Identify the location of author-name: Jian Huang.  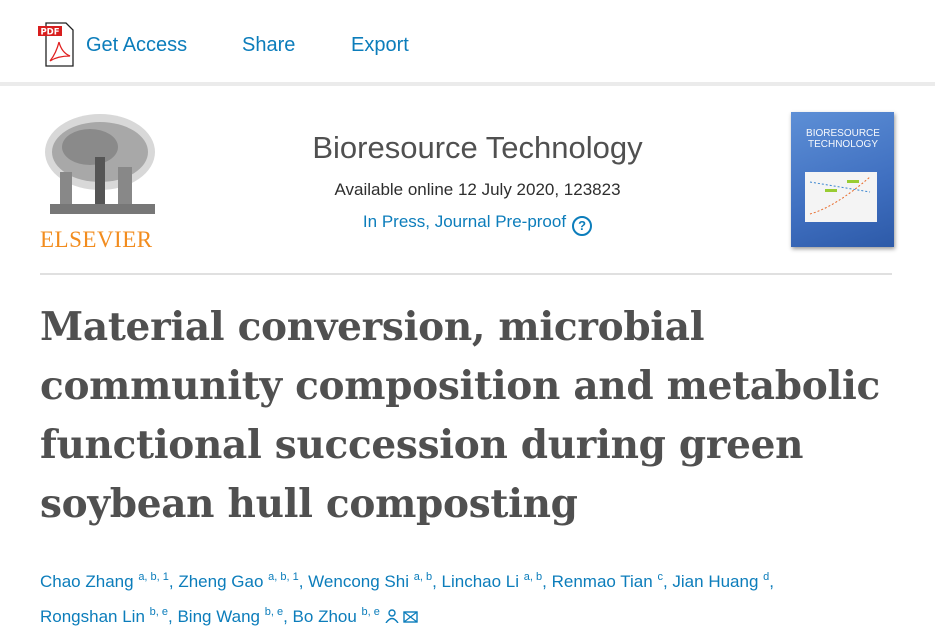
(715, 581).